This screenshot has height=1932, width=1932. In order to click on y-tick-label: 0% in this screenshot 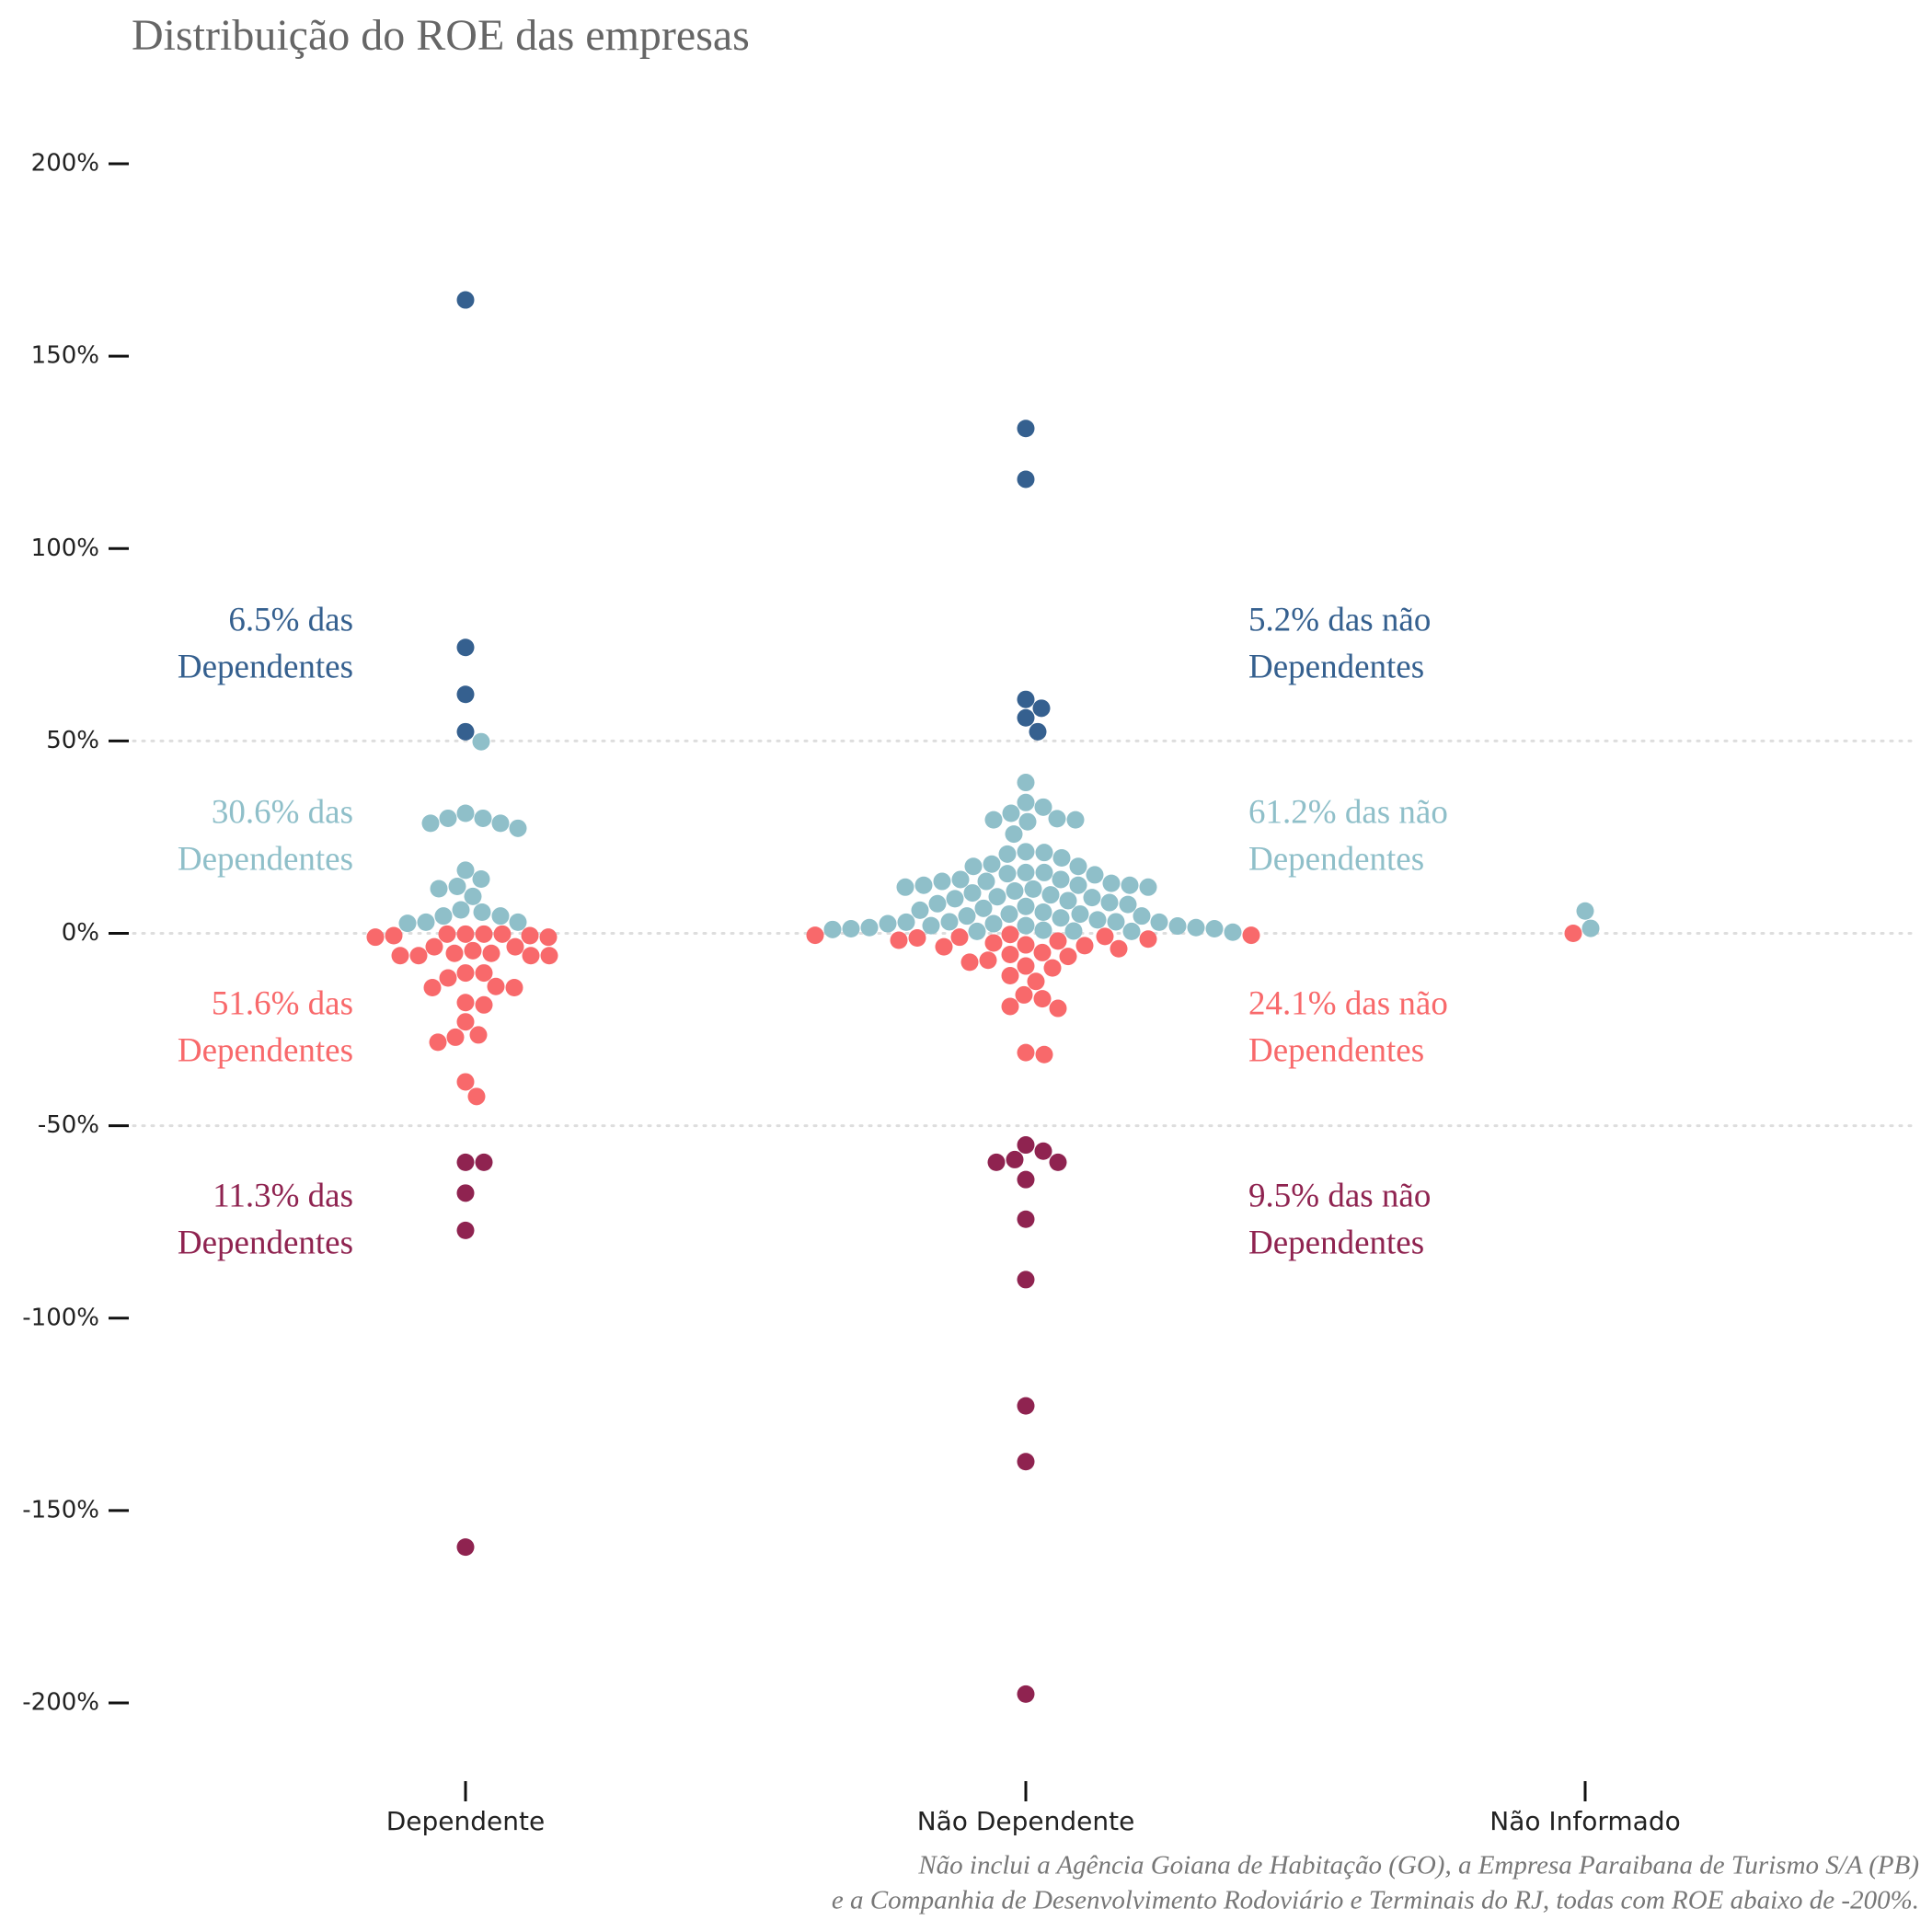, I will do `click(80, 933)`.